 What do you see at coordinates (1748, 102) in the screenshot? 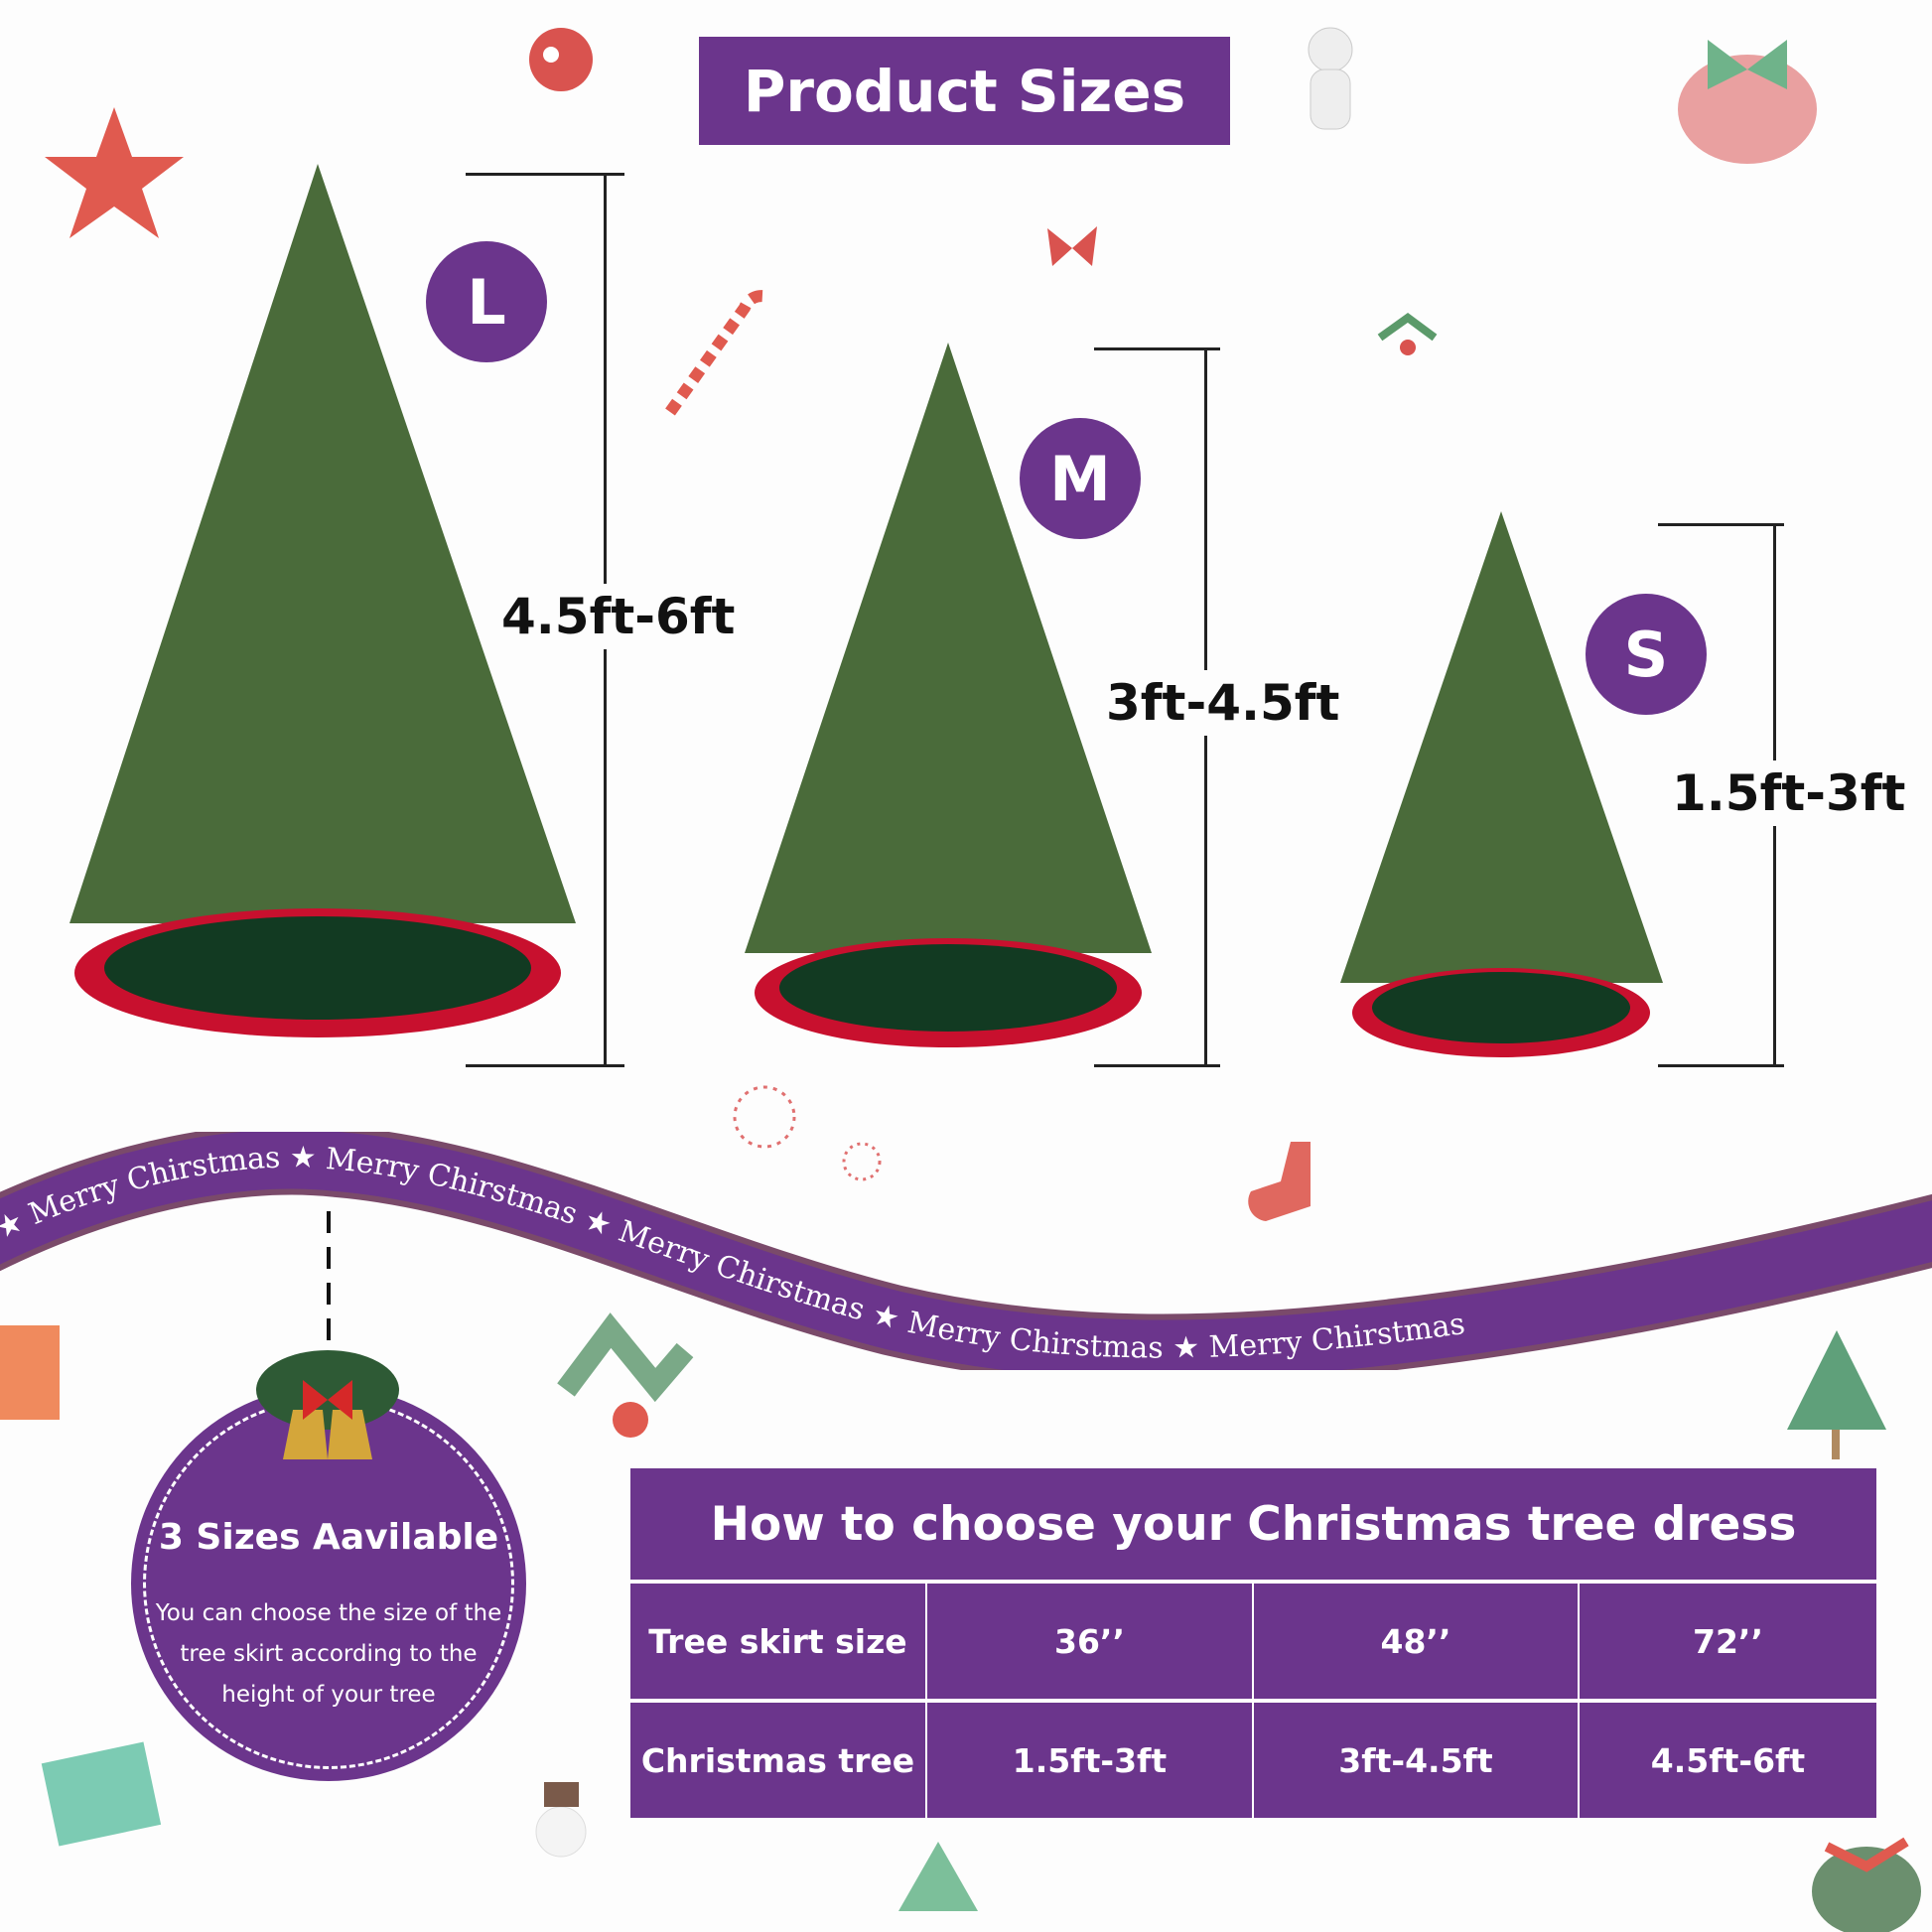
I see `gift-ornament-icon` at bounding box center [1748, 102].